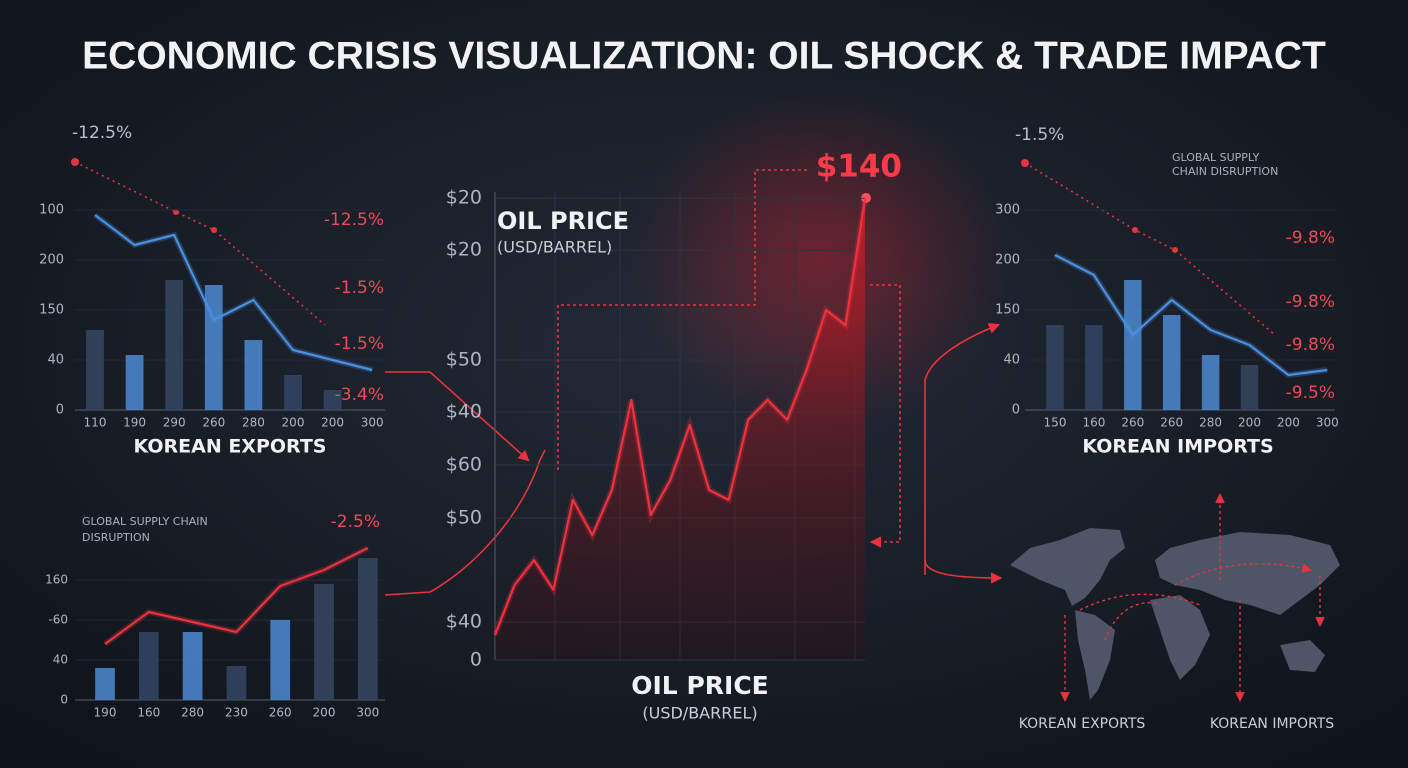  Describe the element at coordinates (1177, 447) in the screenshot. I see `chart-title: KOREAN IMPORTS` at that location.